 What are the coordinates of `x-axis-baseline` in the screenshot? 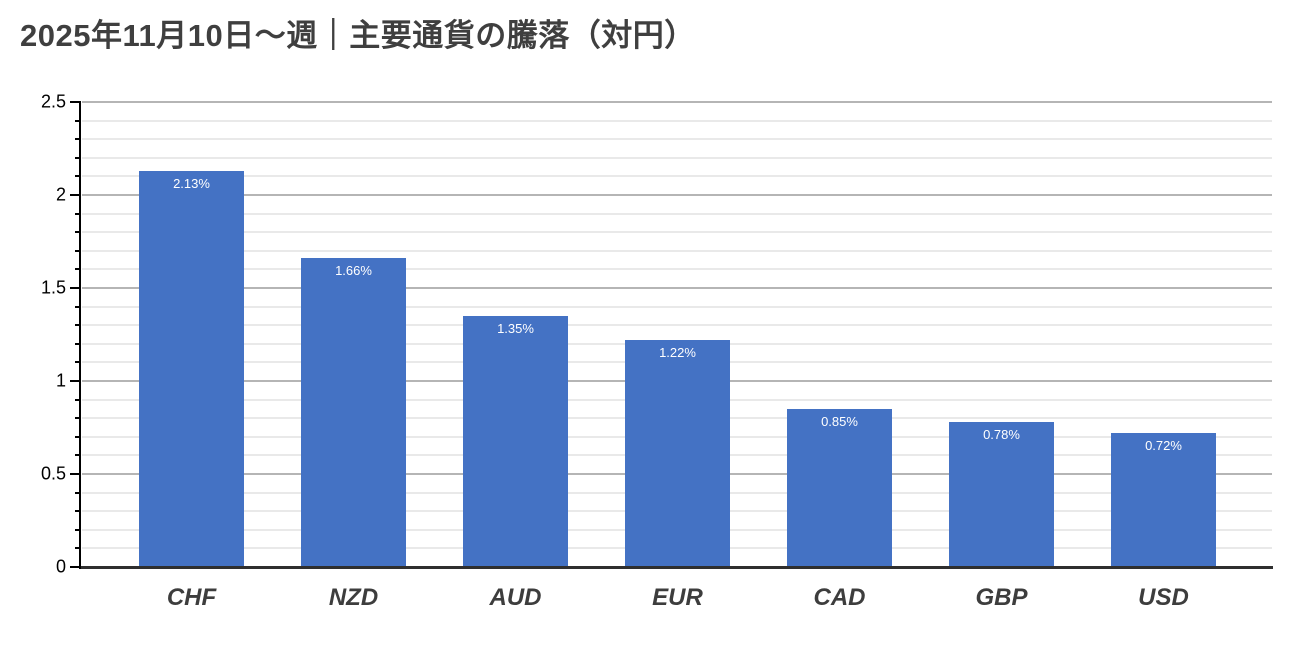 It's located at (677, 567).